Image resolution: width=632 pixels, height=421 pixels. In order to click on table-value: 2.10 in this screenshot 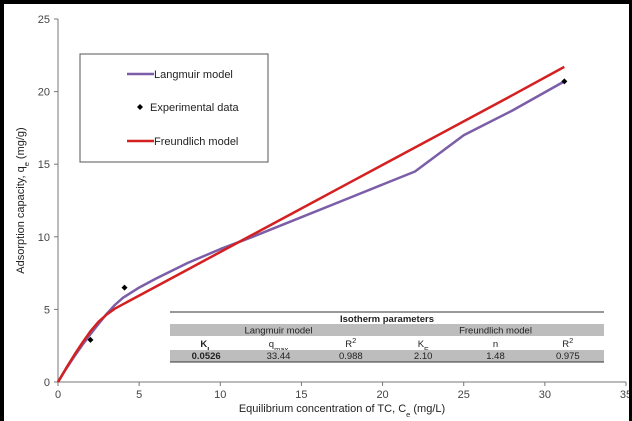, I will do `click(423, 356)`.